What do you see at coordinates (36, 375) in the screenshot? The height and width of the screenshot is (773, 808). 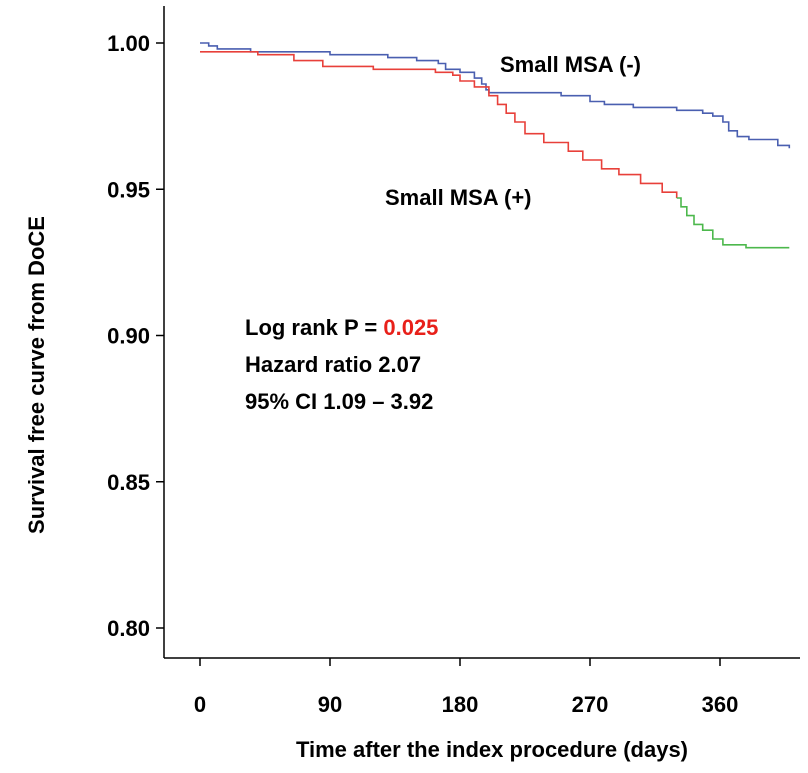 I see `y-axis-title: Survival free curve from DoCE` at bounding box center [36, 375].